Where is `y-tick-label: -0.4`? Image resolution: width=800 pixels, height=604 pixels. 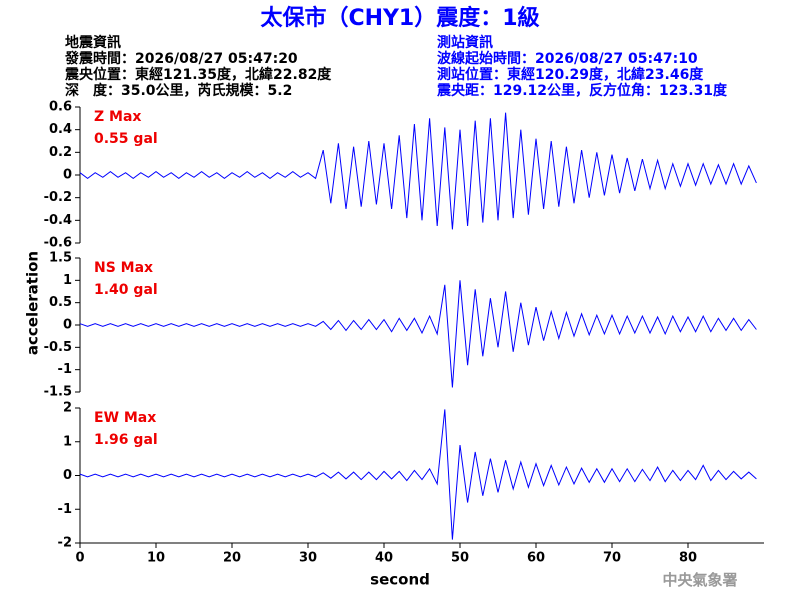 y-tick-label: -0.4 is located at coordinates (58, 220).